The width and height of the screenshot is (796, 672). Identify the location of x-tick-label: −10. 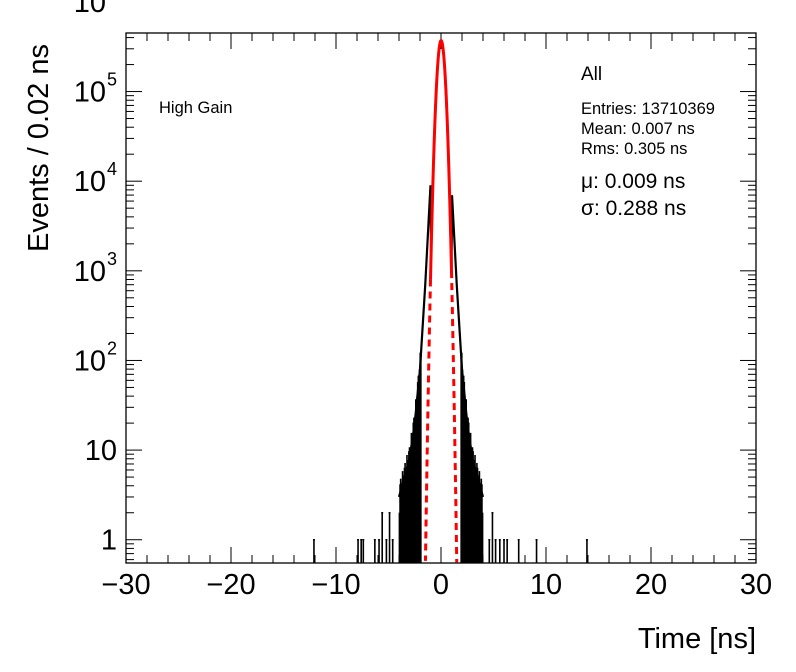
(335, 585).